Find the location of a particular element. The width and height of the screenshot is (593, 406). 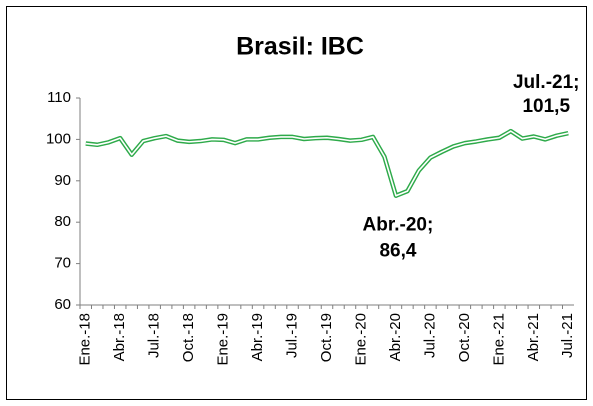

data-label: Abr.-20; is located at coordinates (398, 225).